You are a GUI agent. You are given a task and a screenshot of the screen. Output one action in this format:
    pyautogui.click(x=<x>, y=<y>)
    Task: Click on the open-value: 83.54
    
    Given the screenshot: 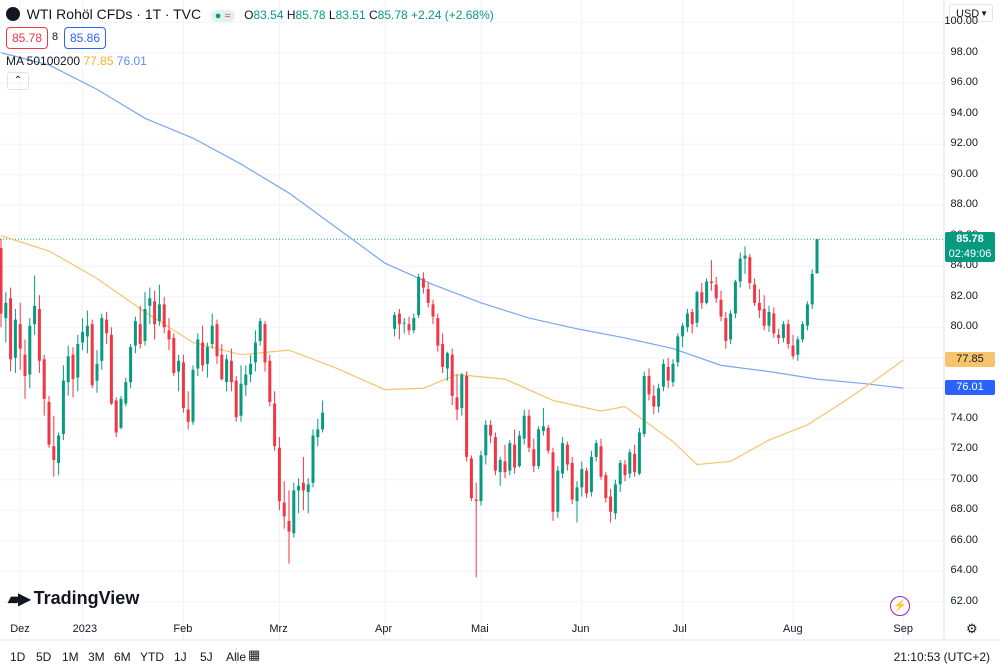 What is the action you would take?
    pyautogui.click(x=268, y=15)
    